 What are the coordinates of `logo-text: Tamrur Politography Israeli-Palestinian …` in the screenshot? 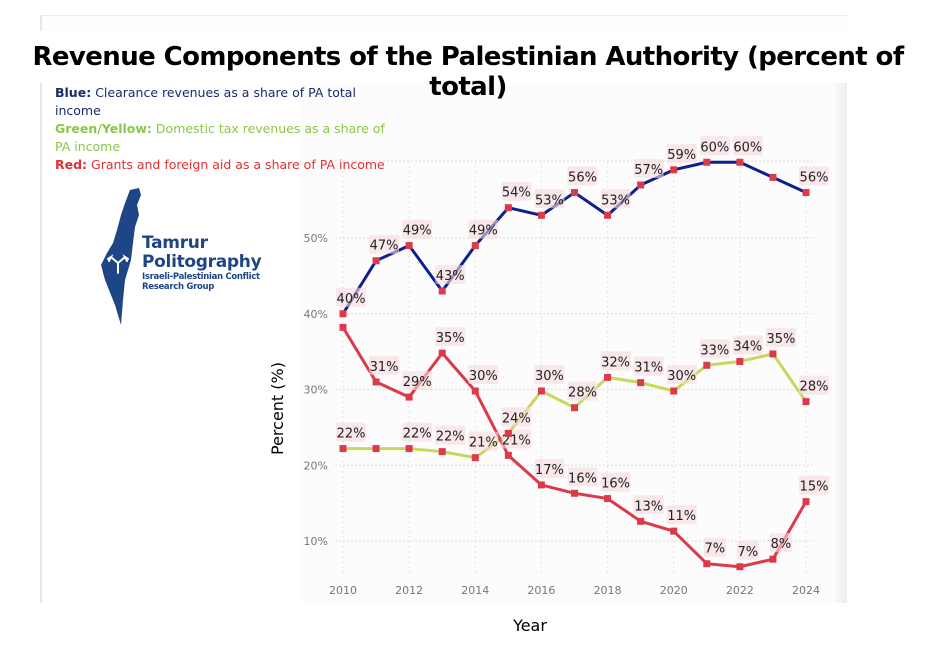 It's located at (202, 263).